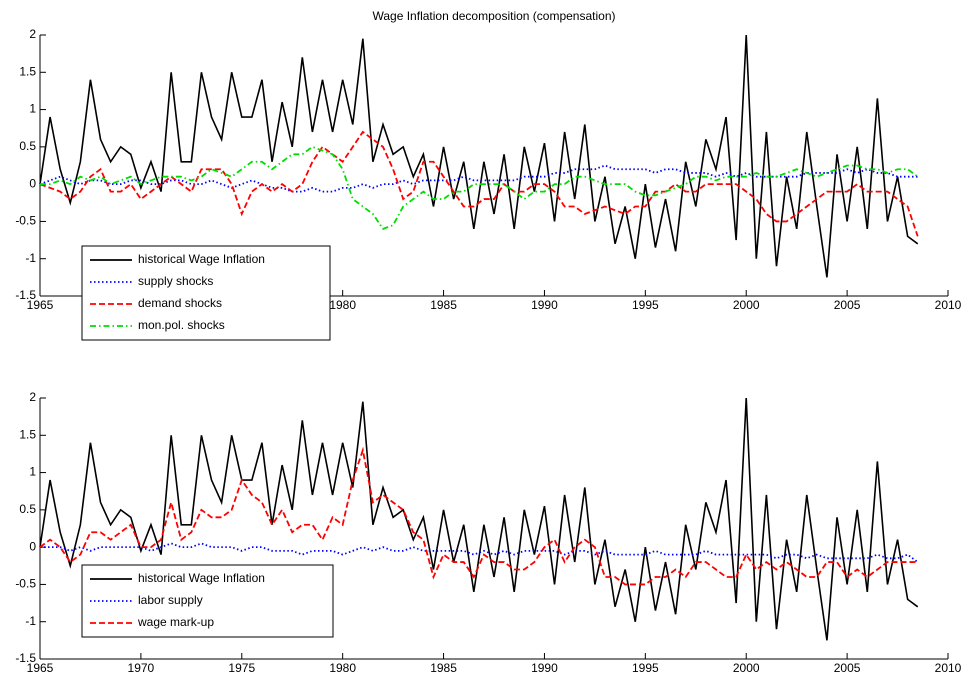 This screenshot has width=971, height=684. What do you see at coordinates (170, 600) in the screenshot?
I see `legend-label: labor supply` at bounding box center [170, 600].